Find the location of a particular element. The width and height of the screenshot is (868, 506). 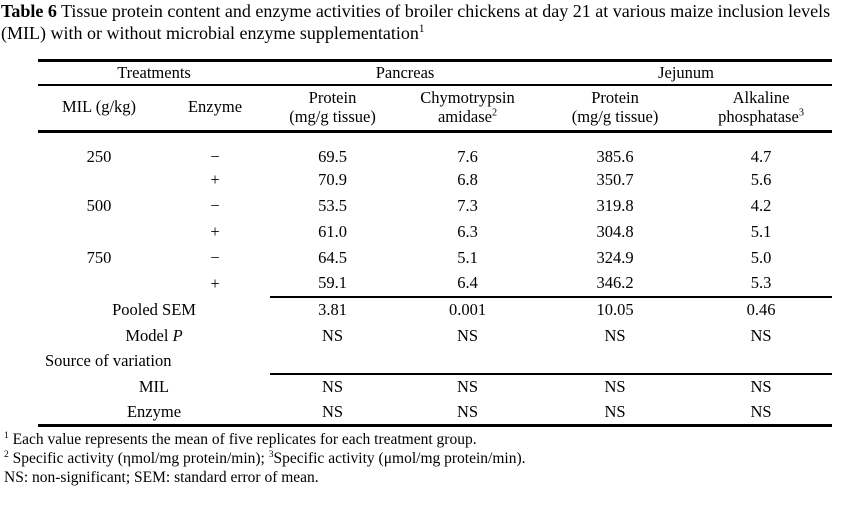

enzyme-variation-row: Enzyme NS NS NS NS is located at coordinates (435, 413).